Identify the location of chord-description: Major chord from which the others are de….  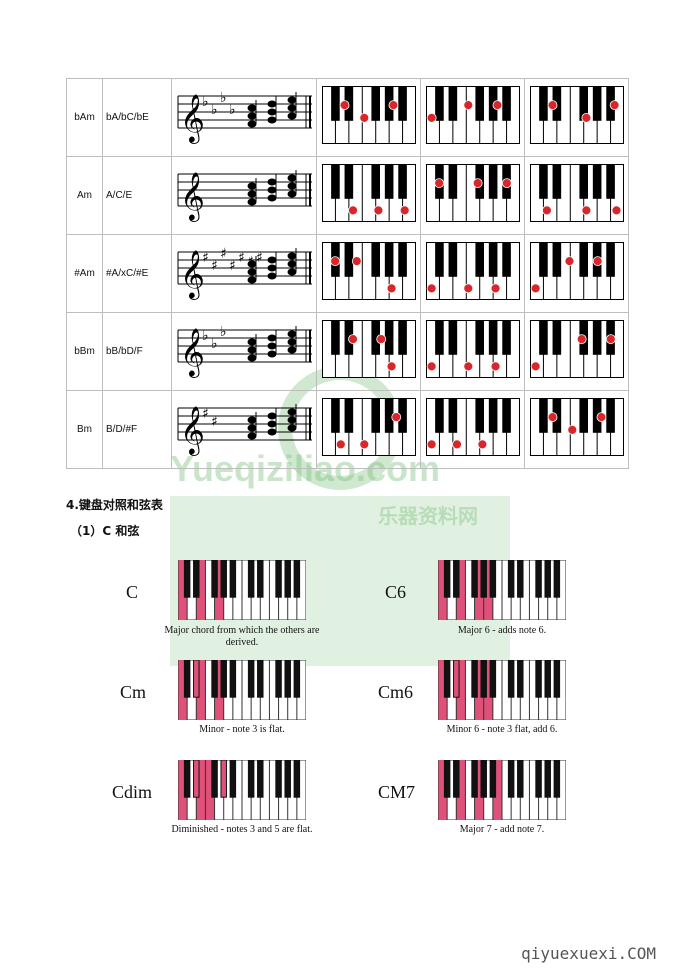
(242, 636).